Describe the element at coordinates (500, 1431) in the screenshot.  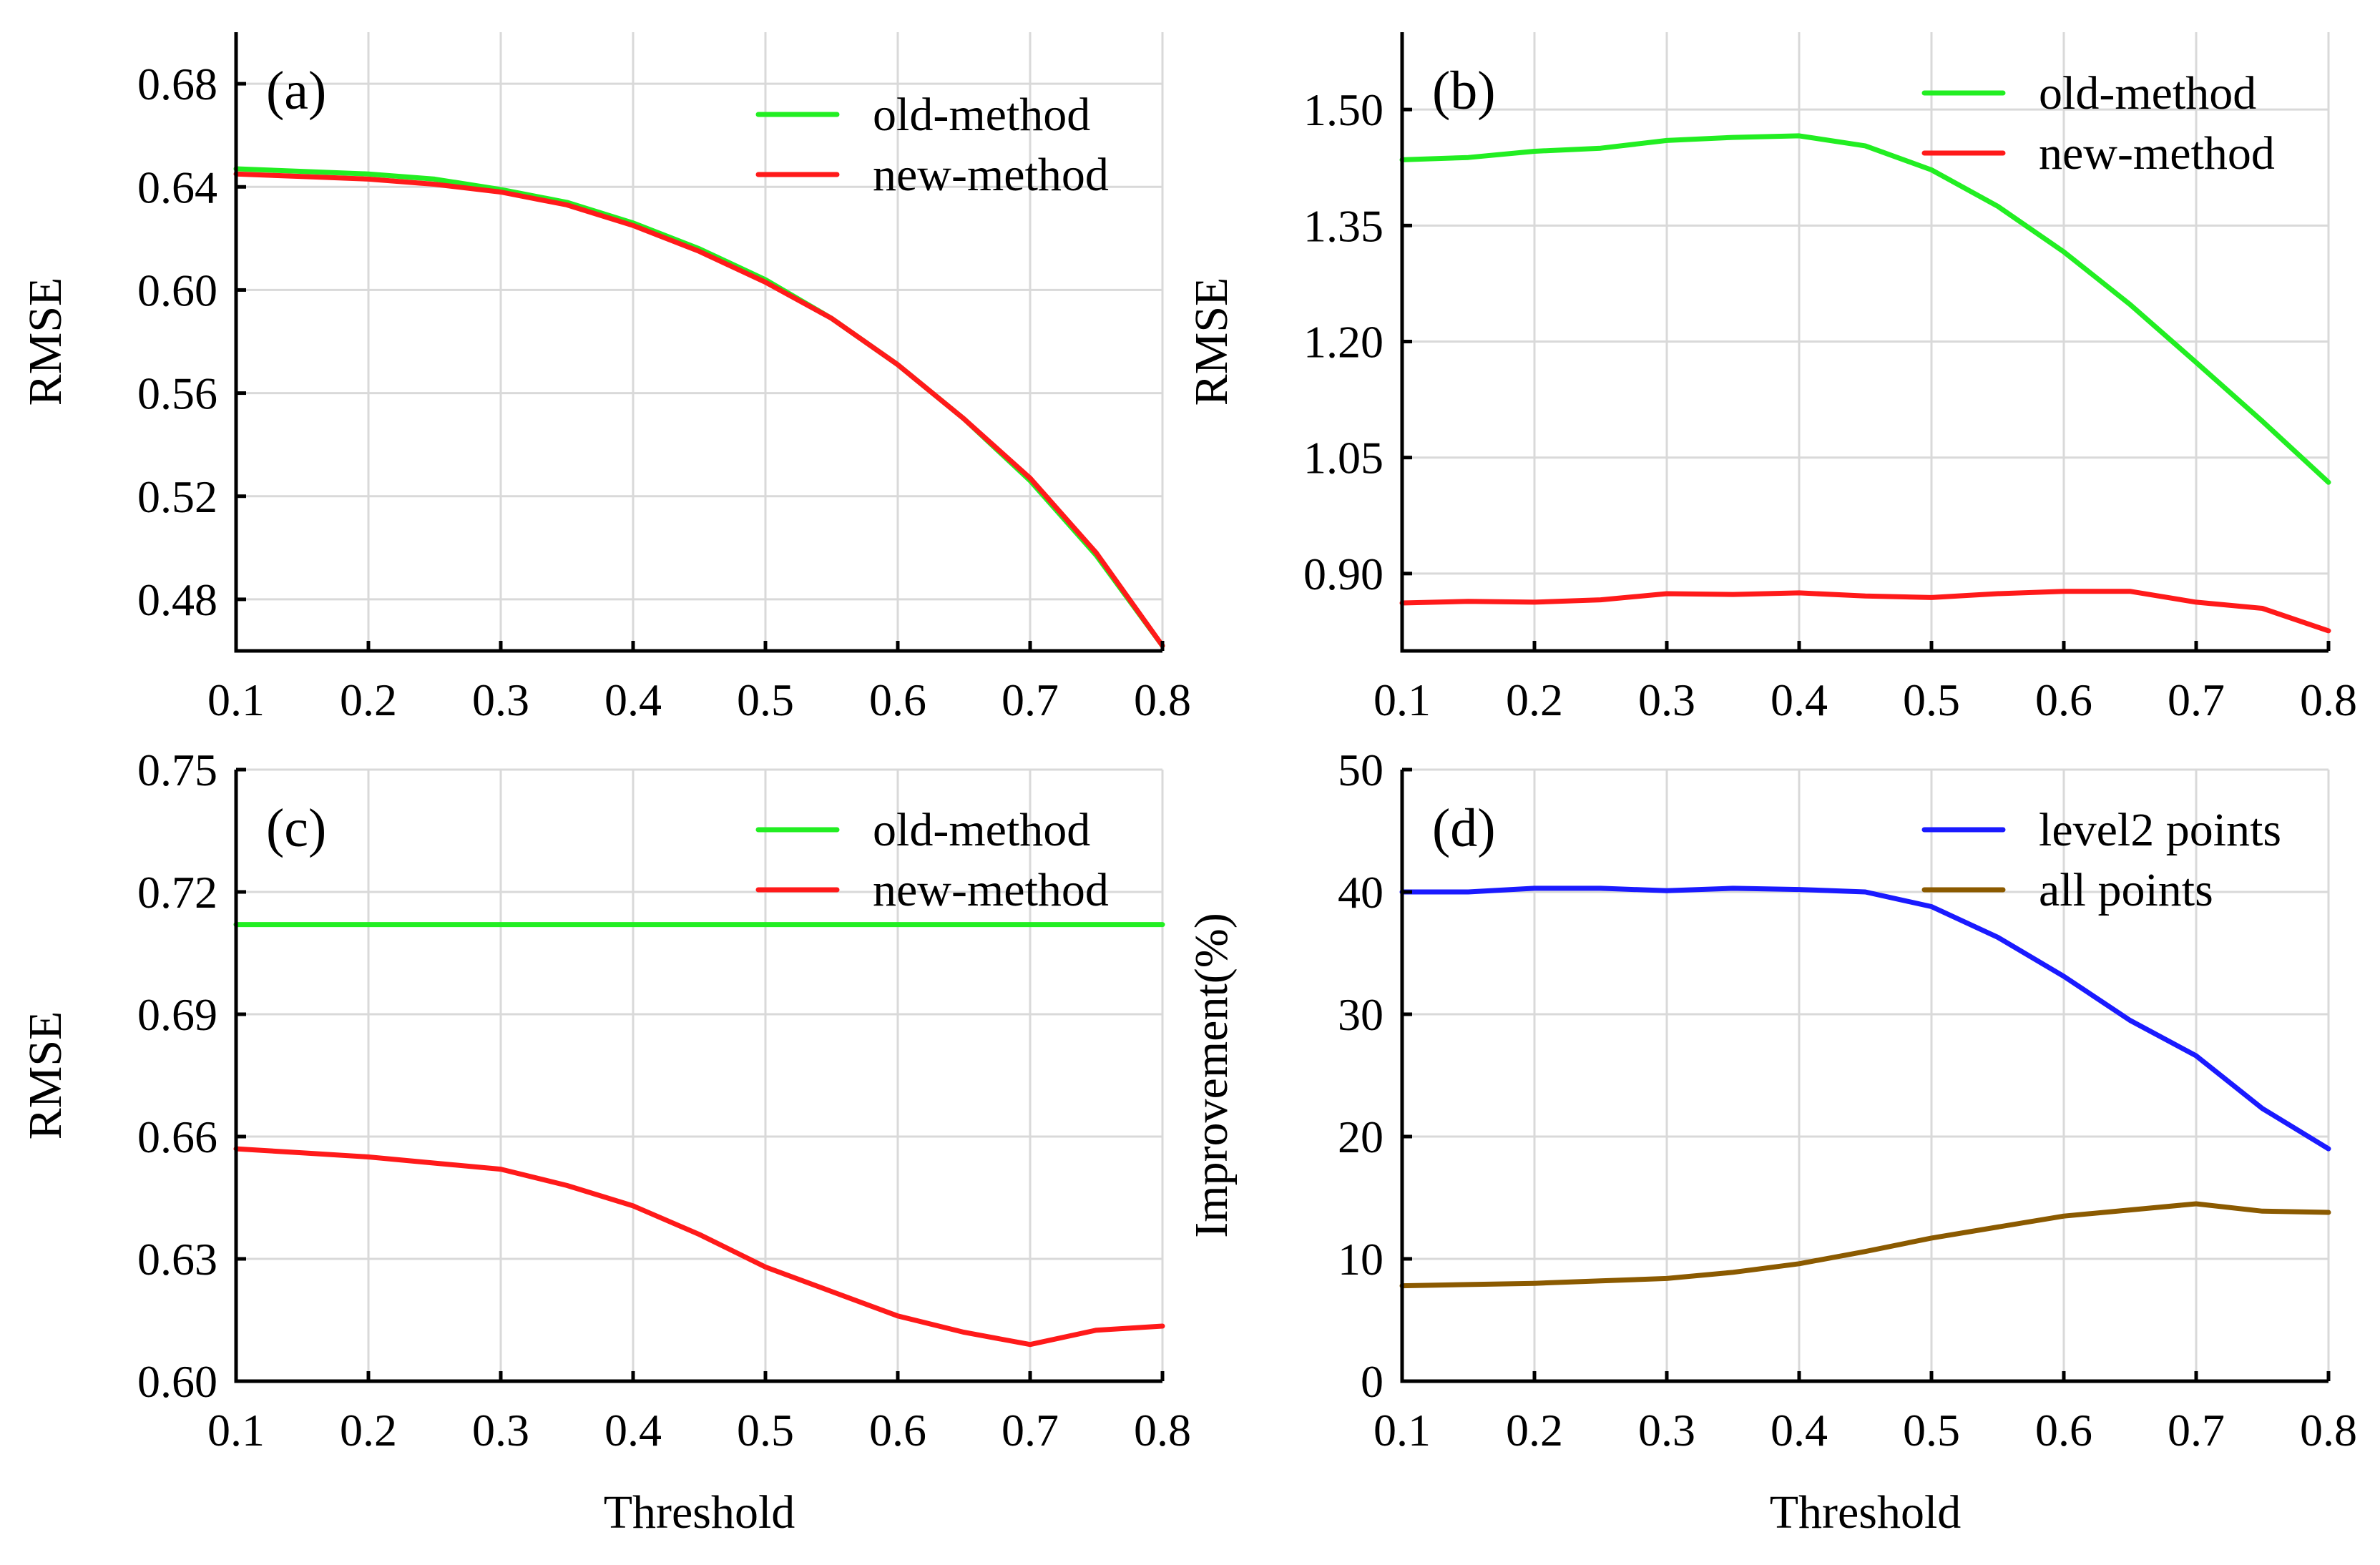
I see `panel-c-xtick-label-2: 0.3` at that location.